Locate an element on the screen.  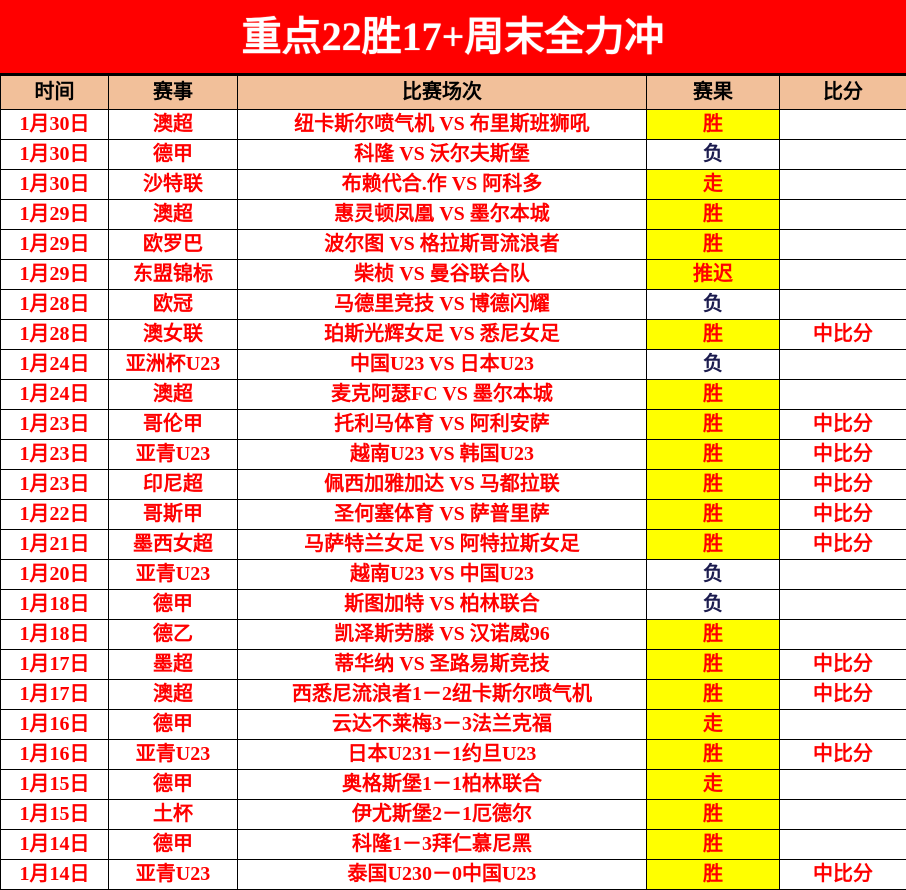
cell-match: 伊尤斯堡2－1厄德尔 is located at coordinates (442, 815).